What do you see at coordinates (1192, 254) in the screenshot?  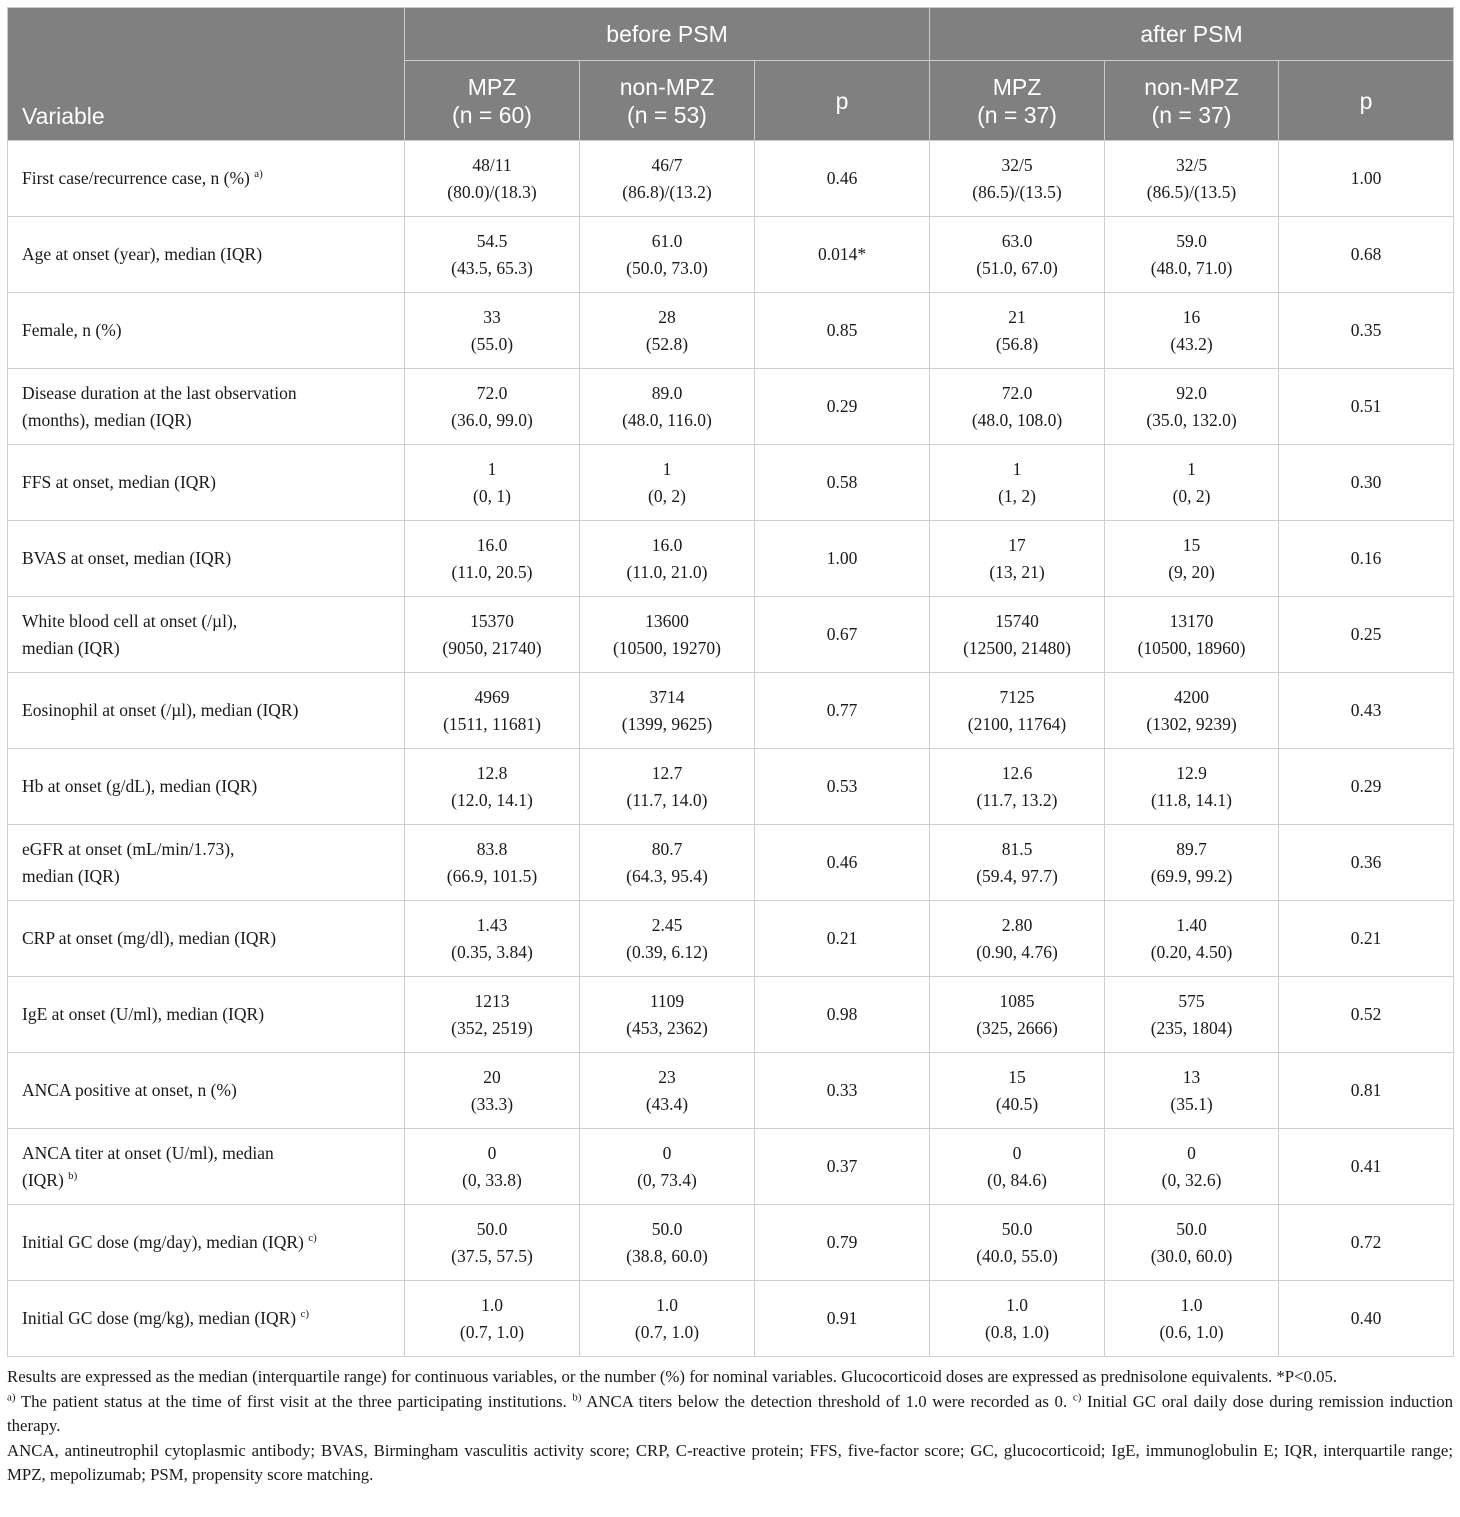 I see `table-cell-non-mpz-after: 59.0 (48.0, 71.0)` at bounding box center [1192, 254].